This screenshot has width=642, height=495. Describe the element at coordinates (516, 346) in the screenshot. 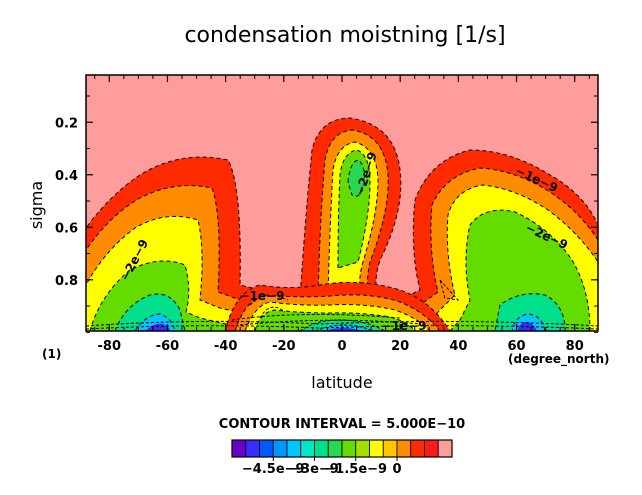

I see `x-tick-label: 60` at that location.